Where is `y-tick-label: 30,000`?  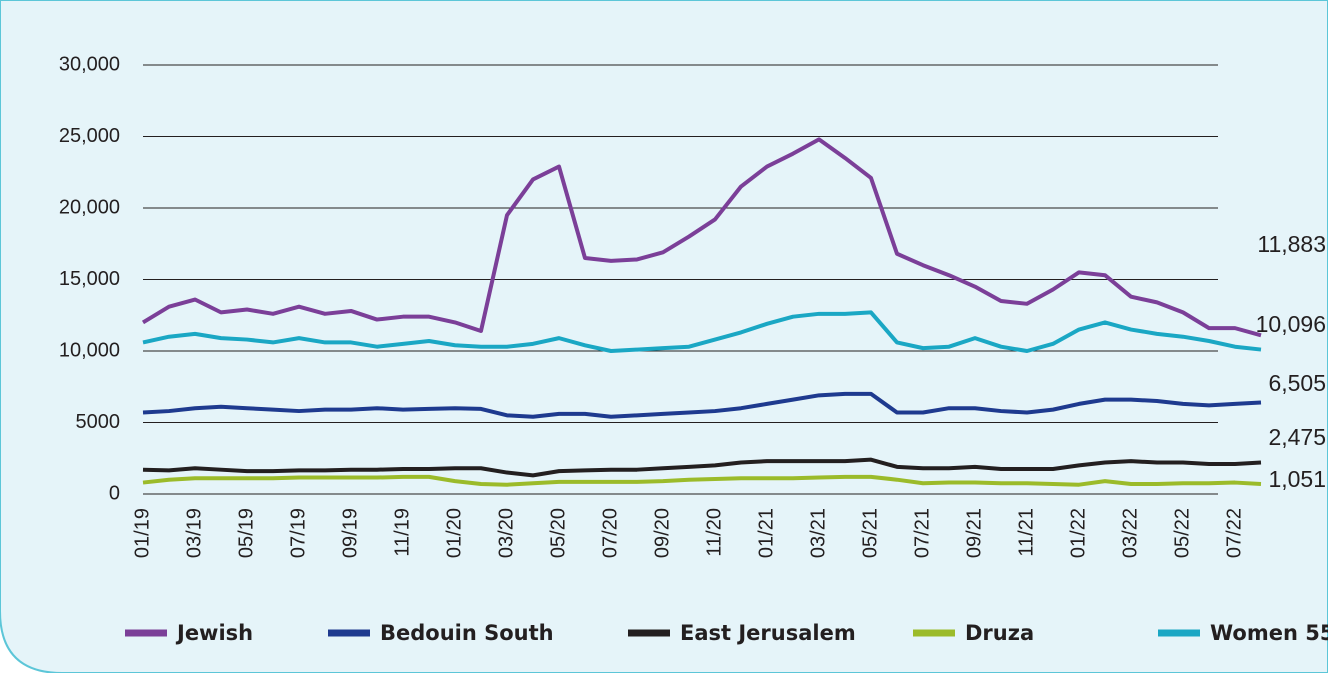 y-tick-label: 30,000 is located at coordinates (89, 64).